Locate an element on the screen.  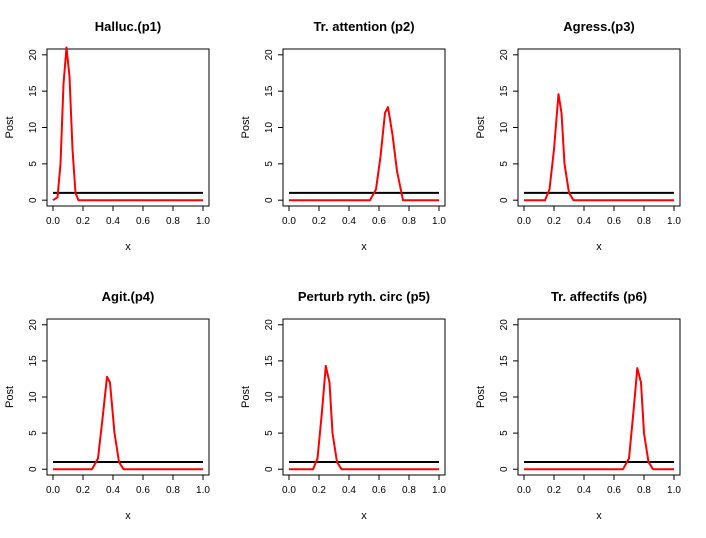
chart-title: Perturb ryth. circ (p5) is located at coordinates (364, 296).